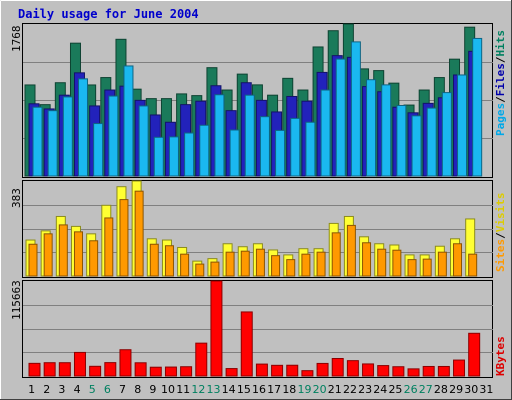 The width and height of the screenshot is (512, 400). What do you see at coordinates (108, 14) in the screenshot?
I see `chart-title: Daily usage for June 2004` at bounding box center [108, 14].